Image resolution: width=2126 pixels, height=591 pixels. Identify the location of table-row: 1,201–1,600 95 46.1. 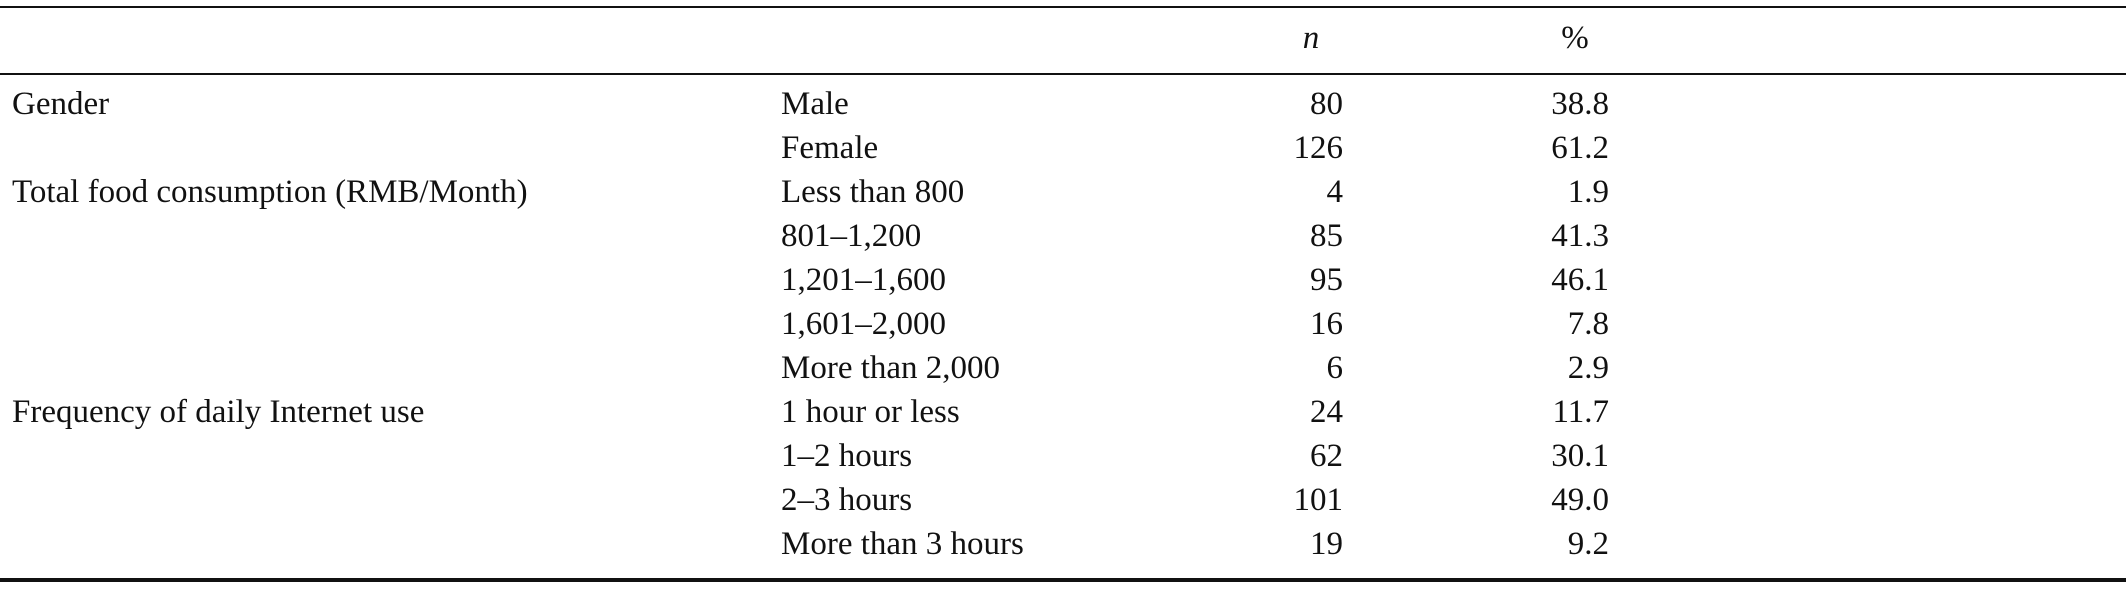
(1063, 280).